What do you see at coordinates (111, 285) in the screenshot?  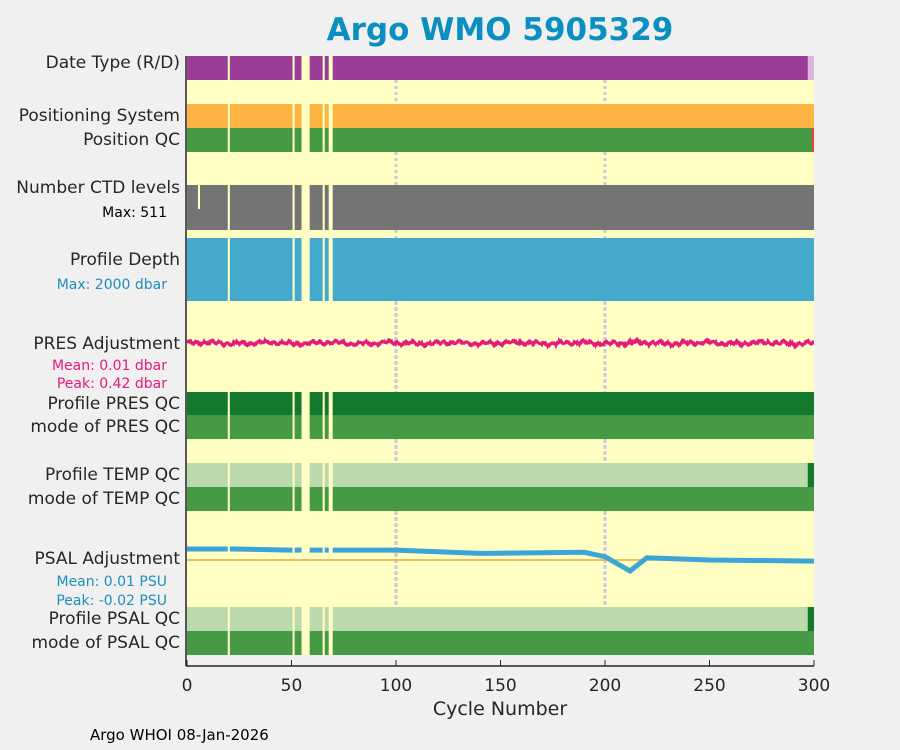 I see `label-depth-max: Max: 2000 dbar` at bounding box center [111, 285].